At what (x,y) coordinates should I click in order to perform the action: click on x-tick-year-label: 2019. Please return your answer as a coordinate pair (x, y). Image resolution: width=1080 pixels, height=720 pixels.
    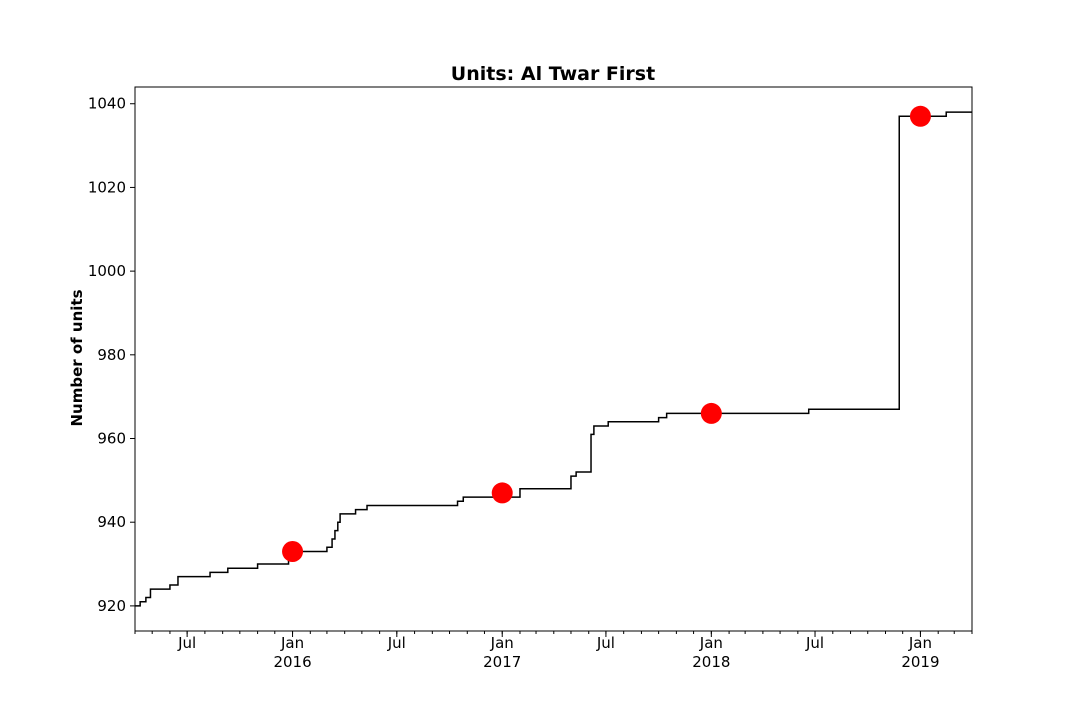
    Looking at the image, I should click on (920, 662).